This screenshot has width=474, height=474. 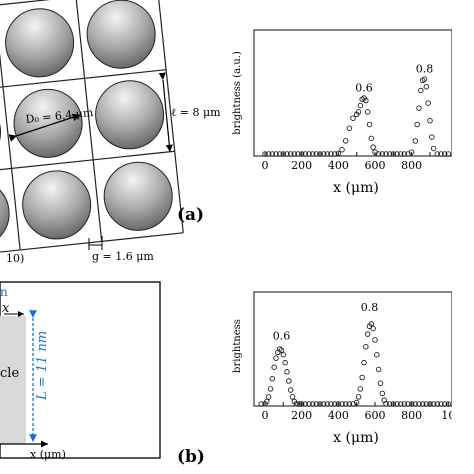 What do you see at coordinates (375, 415) in the screenshot?
I see `x-tick-label: 600` at bounding box center [375, 415].